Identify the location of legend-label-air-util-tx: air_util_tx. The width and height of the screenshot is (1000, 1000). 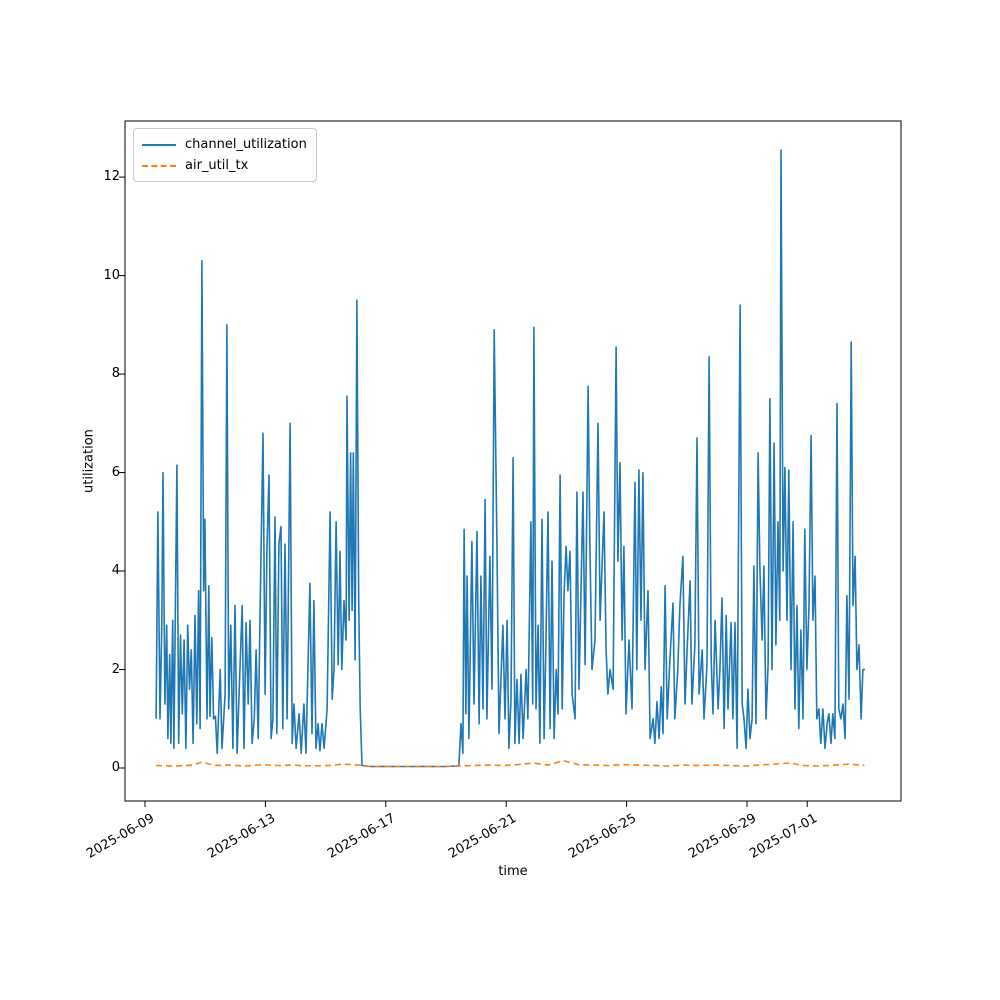
(217, 165).